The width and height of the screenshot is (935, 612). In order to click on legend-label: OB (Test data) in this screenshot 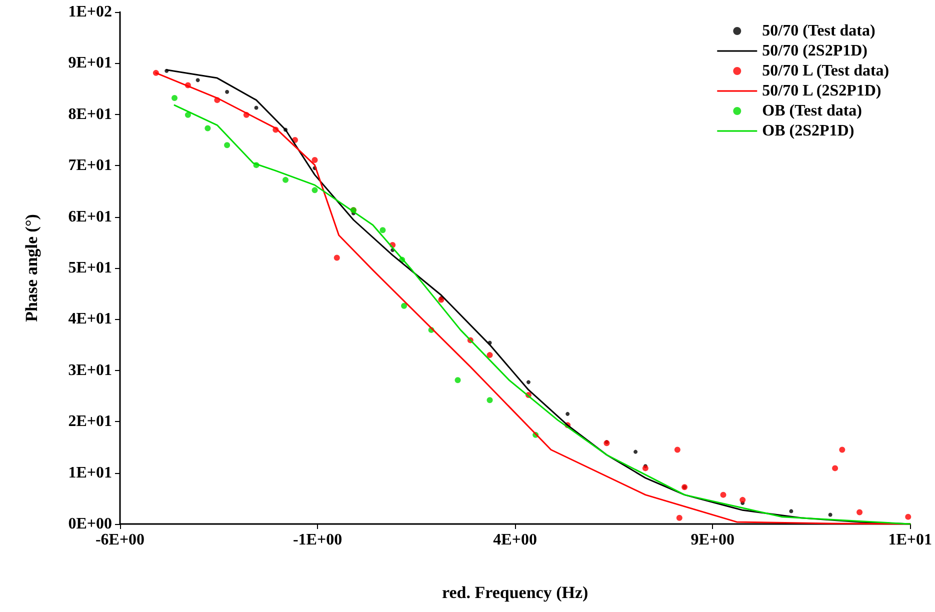, I will do `click(812, 111)`.